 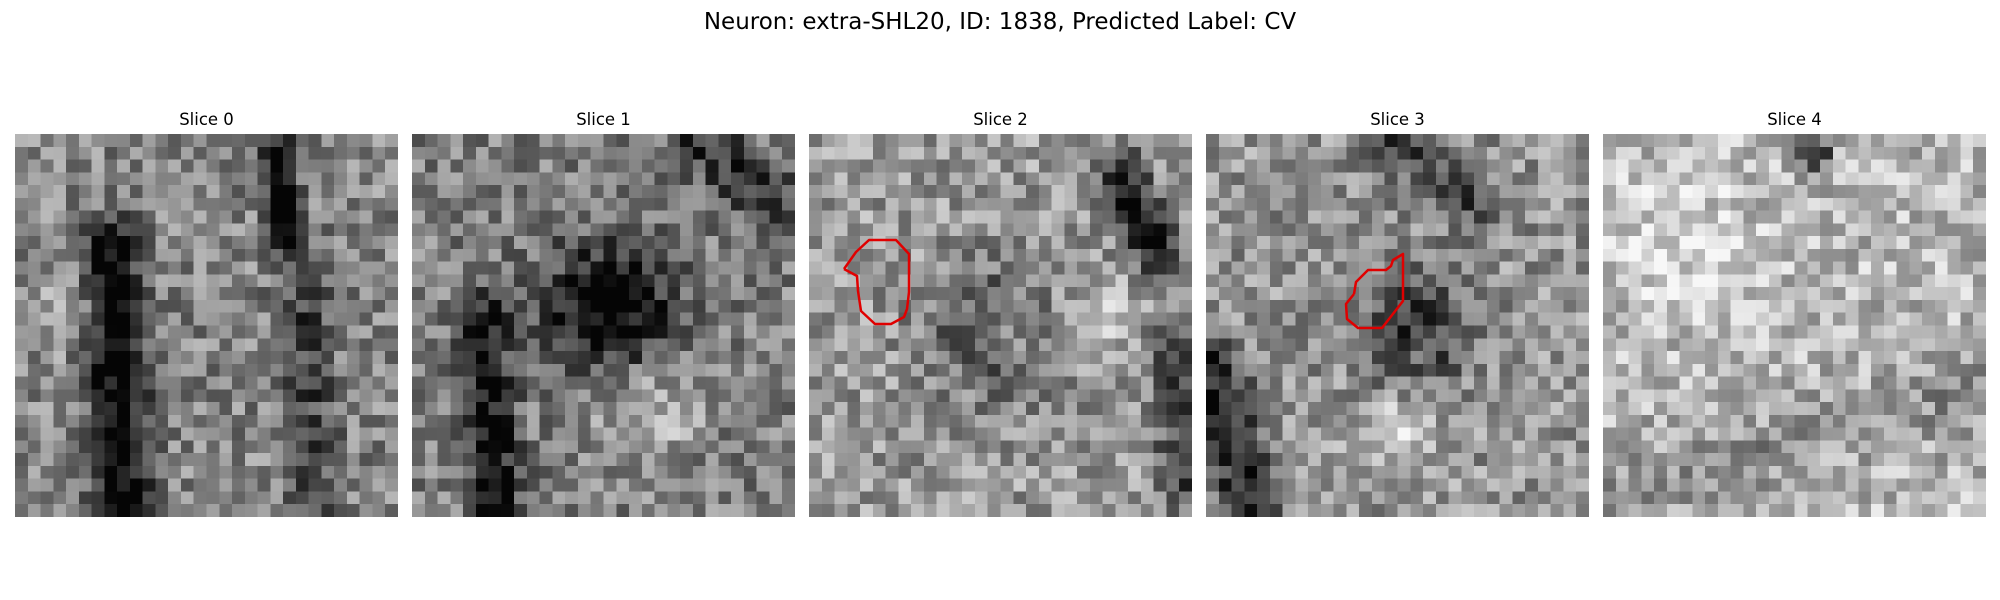 I want to click on slice-title: Slice 2, so click(x=1000, y=119).